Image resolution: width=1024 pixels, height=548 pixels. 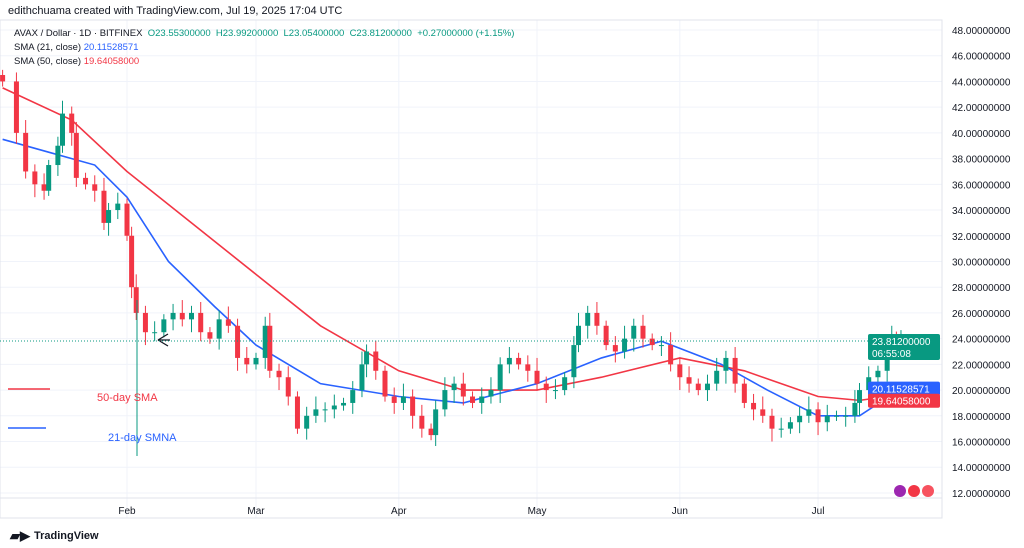 What do you see at coordinates (78, 33) in the screenshot?
I see `symbol-label: AVAX / Dollar · 1D · BITFINEX` at bounding box center [78, 33].